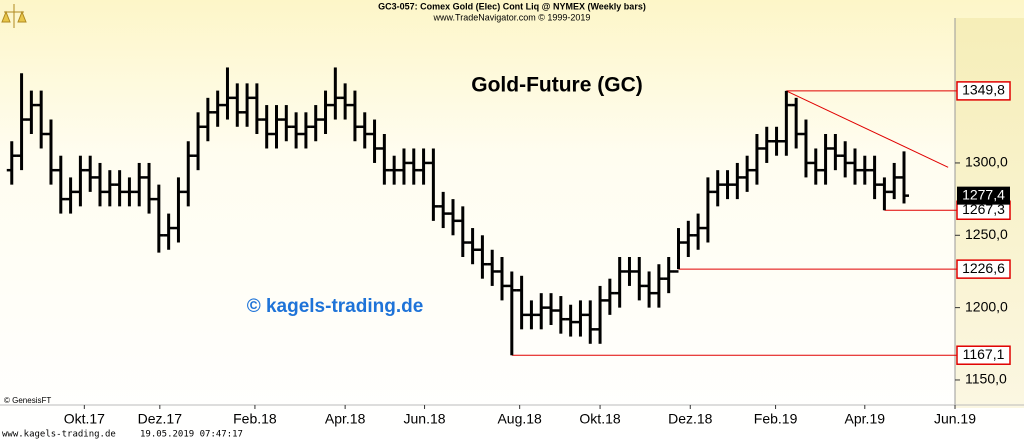 This screenshot has width=1024, height=440. What do you see at coordinates (255, 419) in the screenshot?
I see `x-tick-label: Feb.18` at bounding box center [255, 419].